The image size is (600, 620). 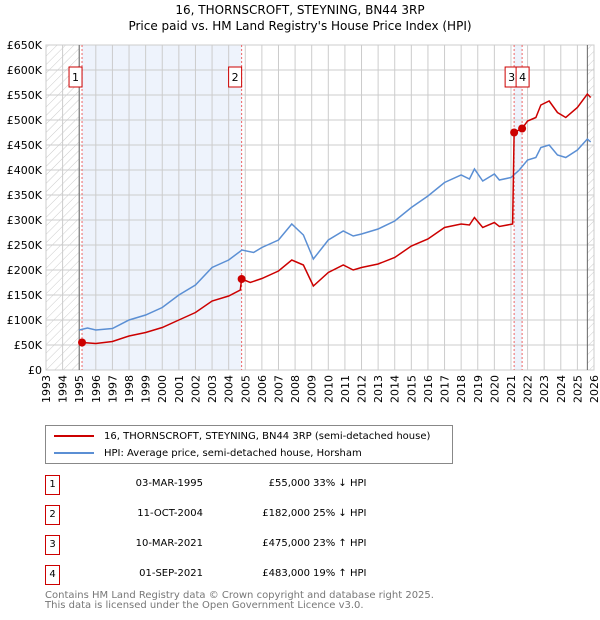 I want to click on x-tick-label: 1995, so click(x=79, y=389).